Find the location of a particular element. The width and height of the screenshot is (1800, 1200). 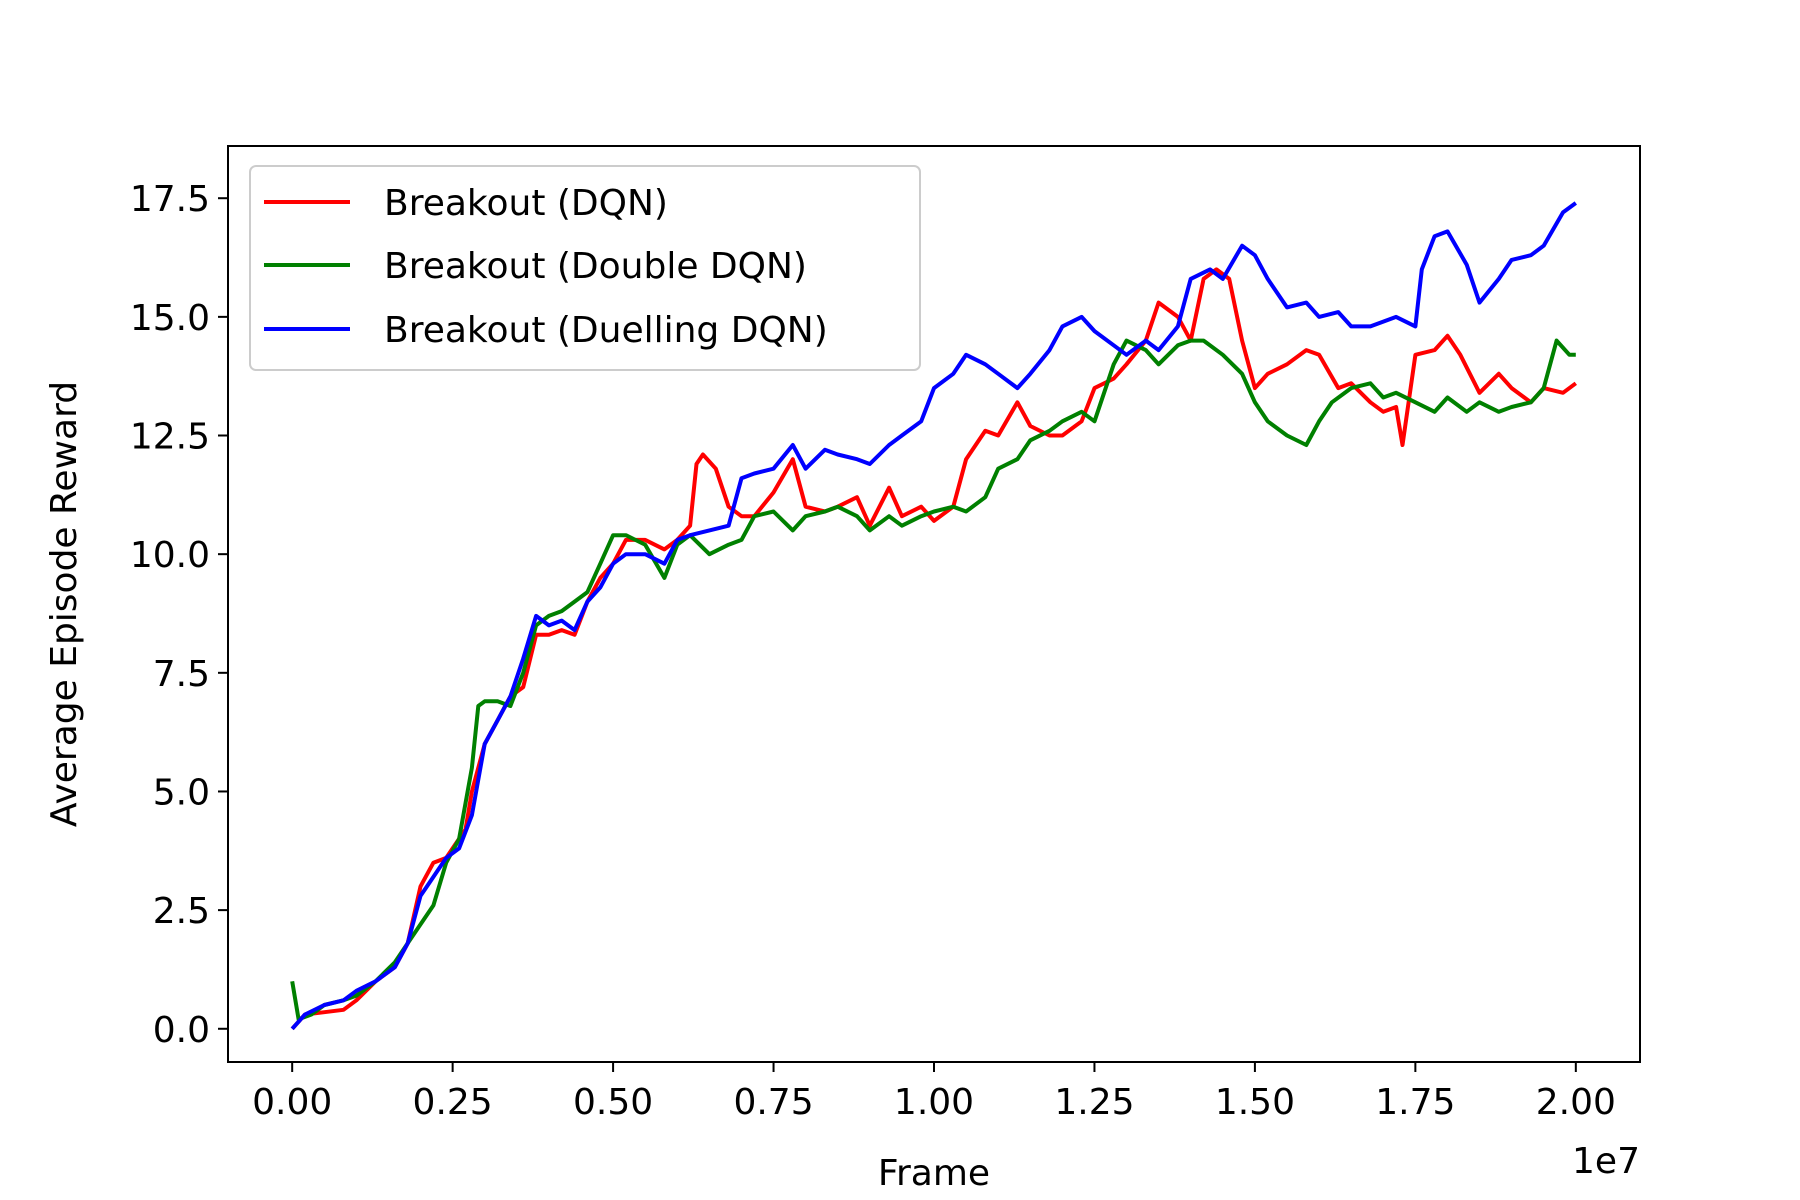

legend-box is located at coordinates (585, 268).